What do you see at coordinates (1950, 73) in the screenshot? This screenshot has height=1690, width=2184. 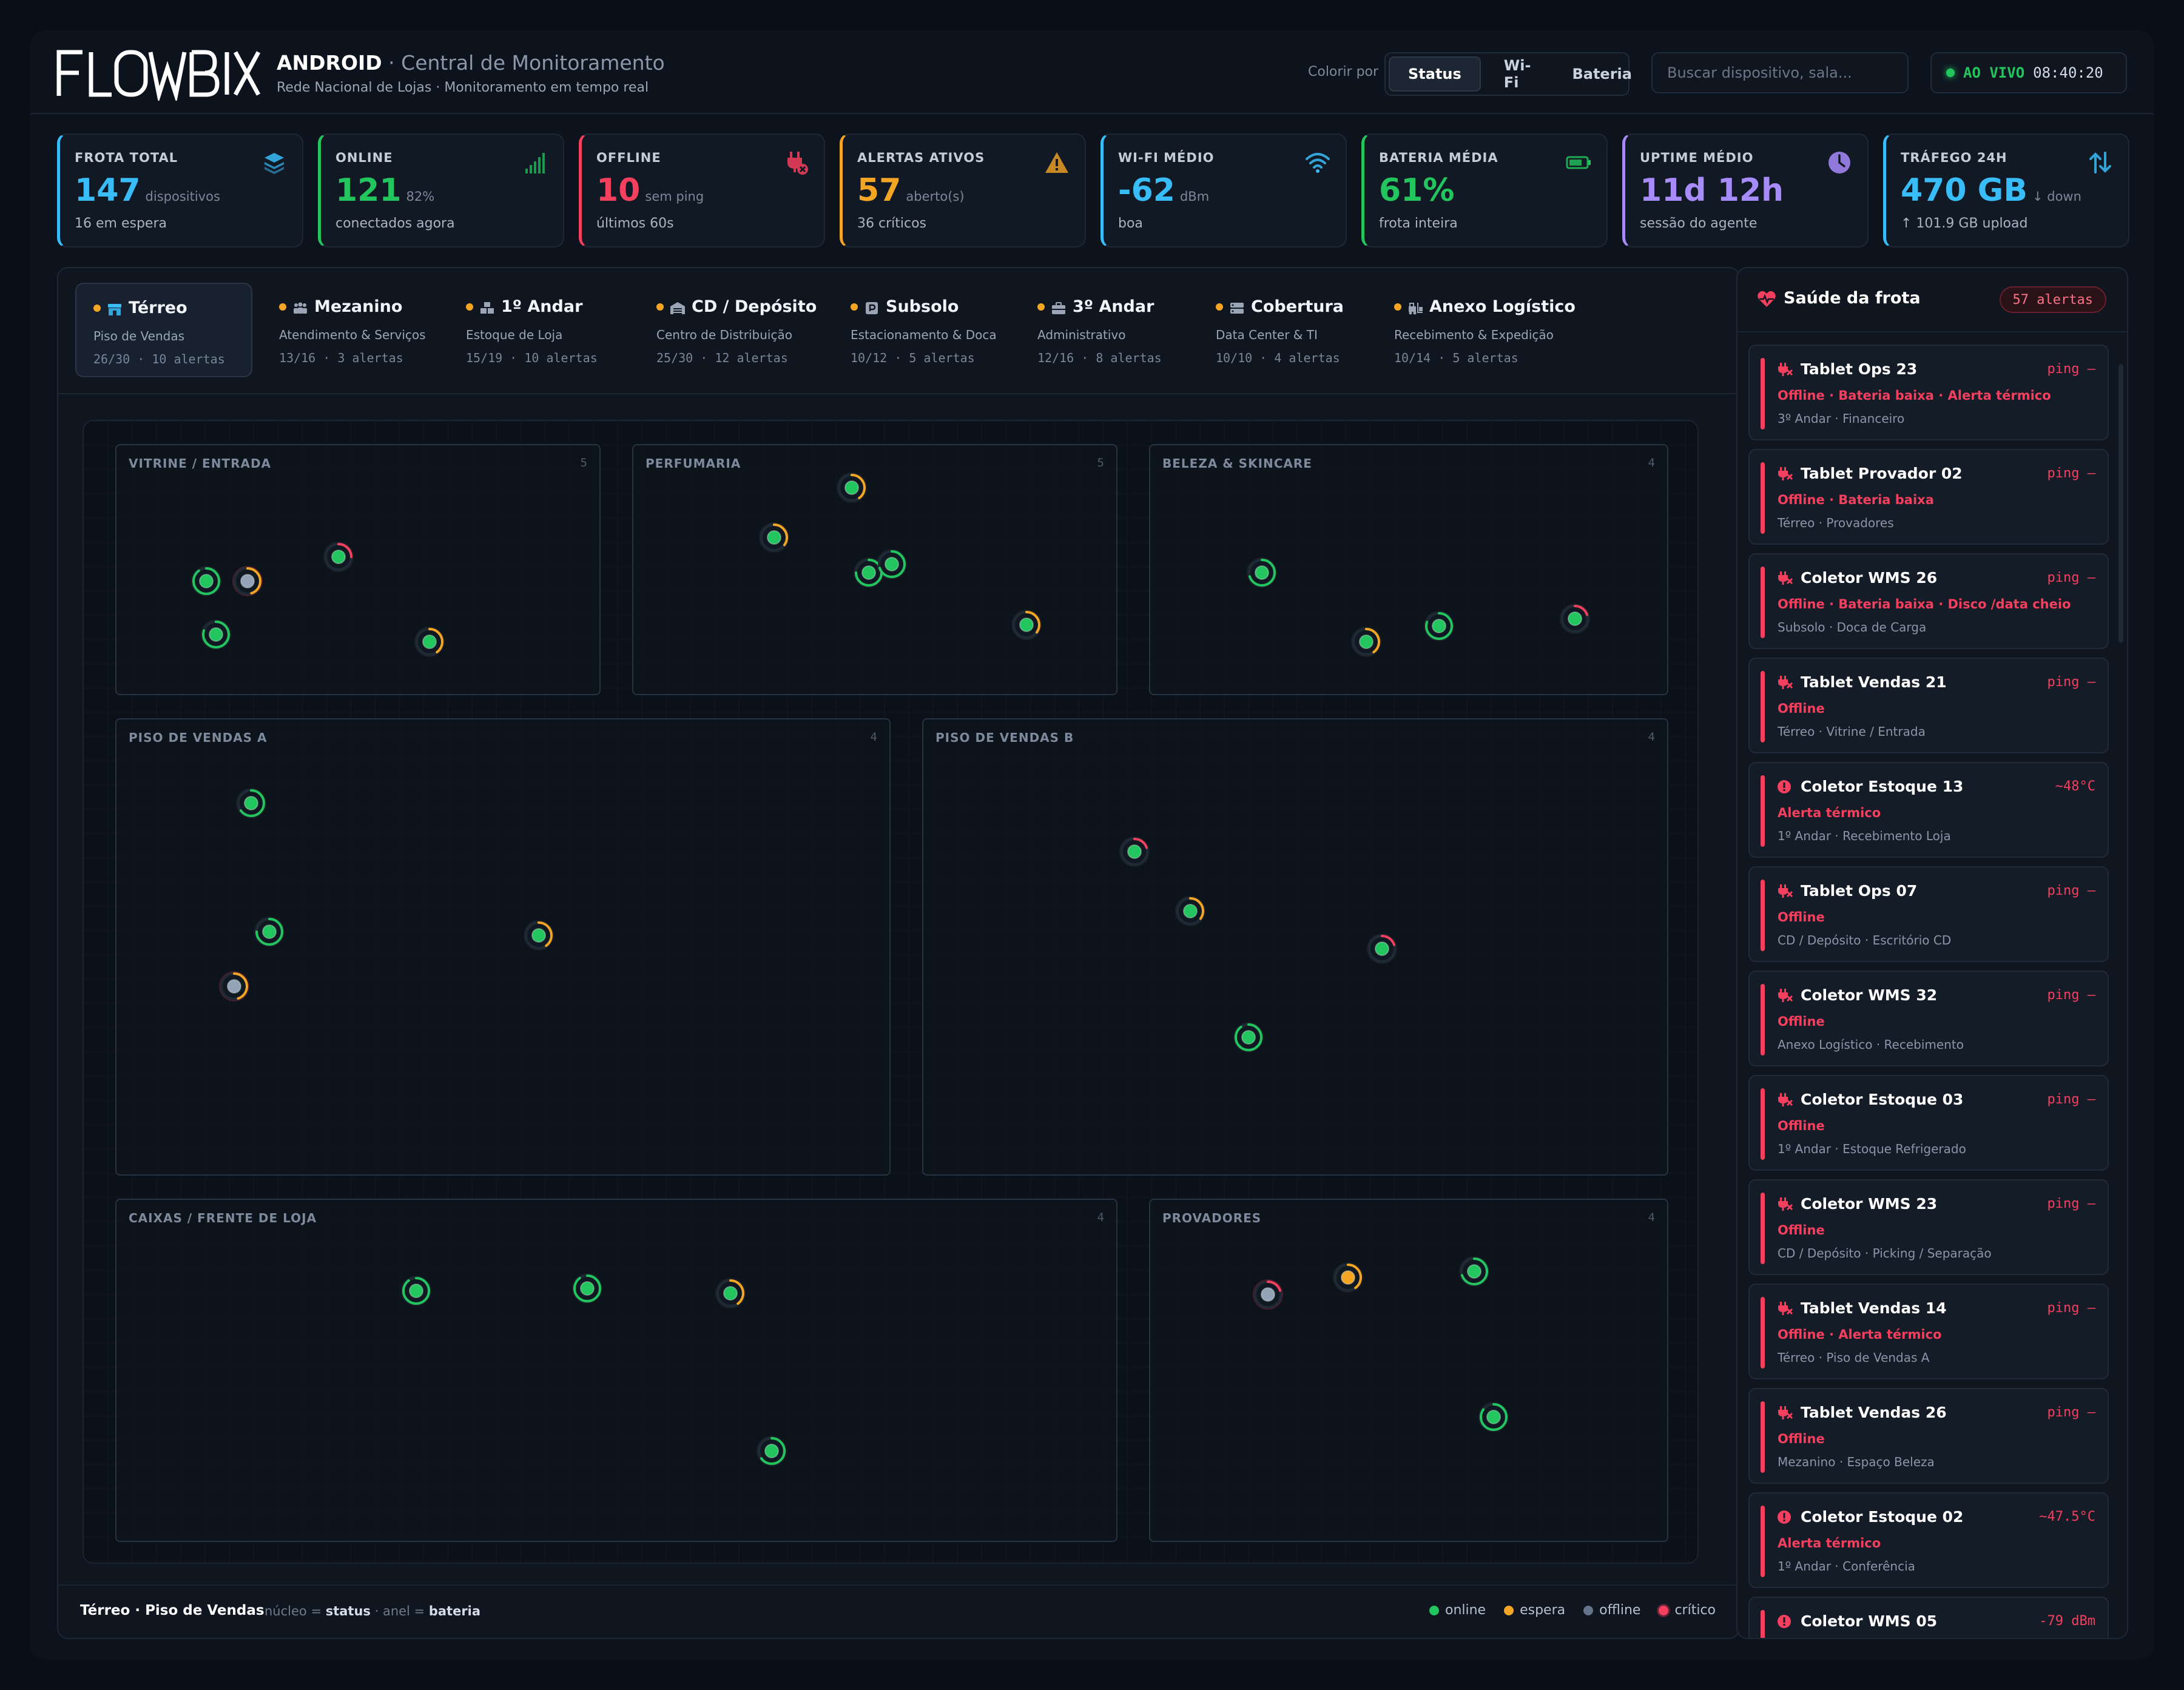 I see `live-dot-icon` at bounding box center [1950, 73].